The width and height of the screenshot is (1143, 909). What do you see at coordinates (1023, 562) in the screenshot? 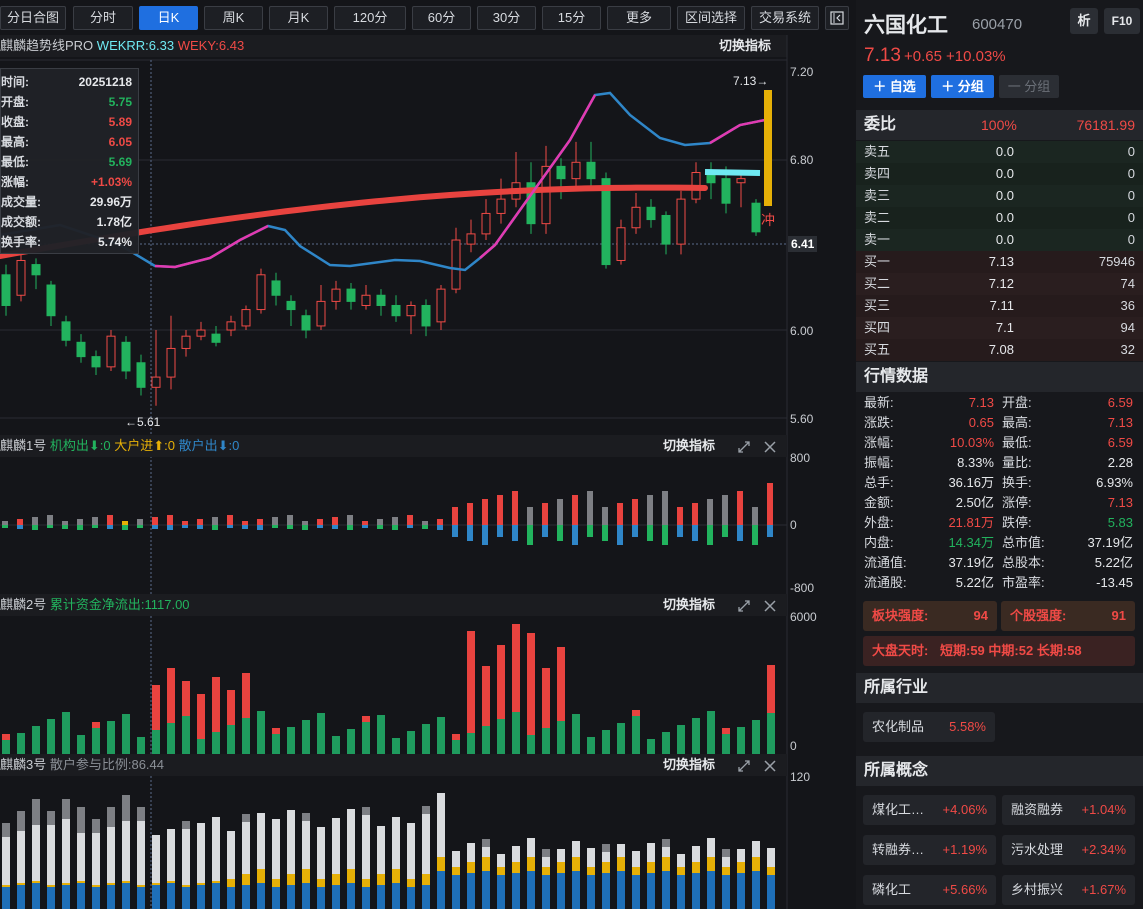
I see `market-key: 总股本:` at bounding box center [1023, 562].